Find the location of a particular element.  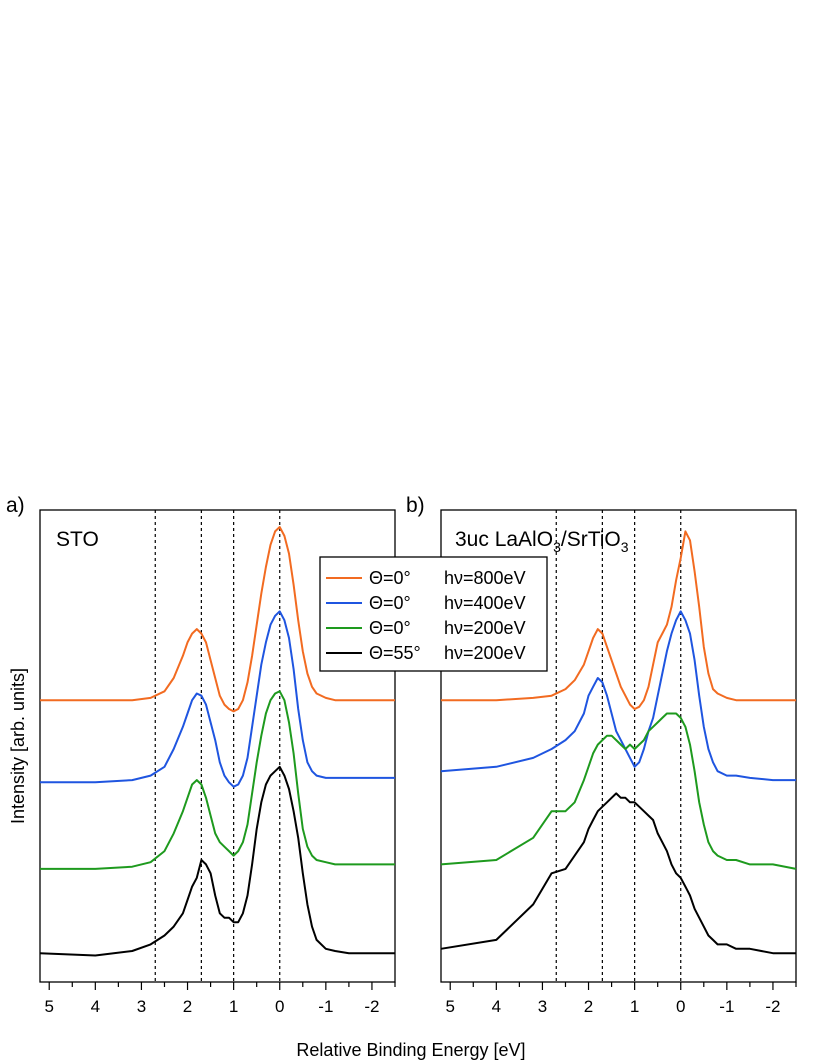

panel-a-x-axis: 5 4 3 2 1 0 -1 -2 is located at coordinates (220, 999).